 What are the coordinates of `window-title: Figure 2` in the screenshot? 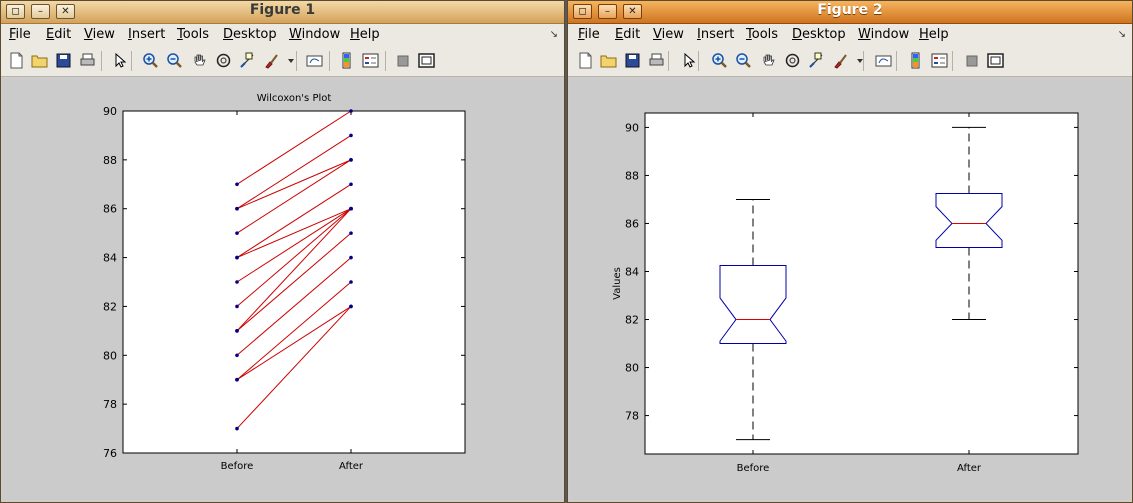 It's located at (850, 10).